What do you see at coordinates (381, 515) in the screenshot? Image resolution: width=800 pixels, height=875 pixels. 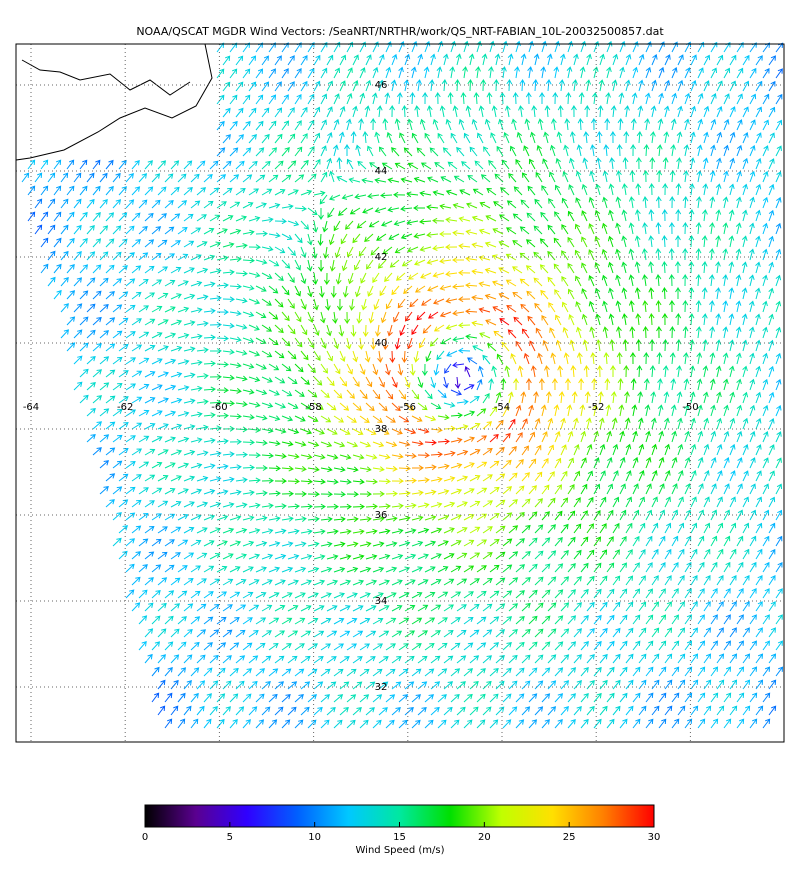 I see `lat-label: 36` at bounding box center [381, 515].